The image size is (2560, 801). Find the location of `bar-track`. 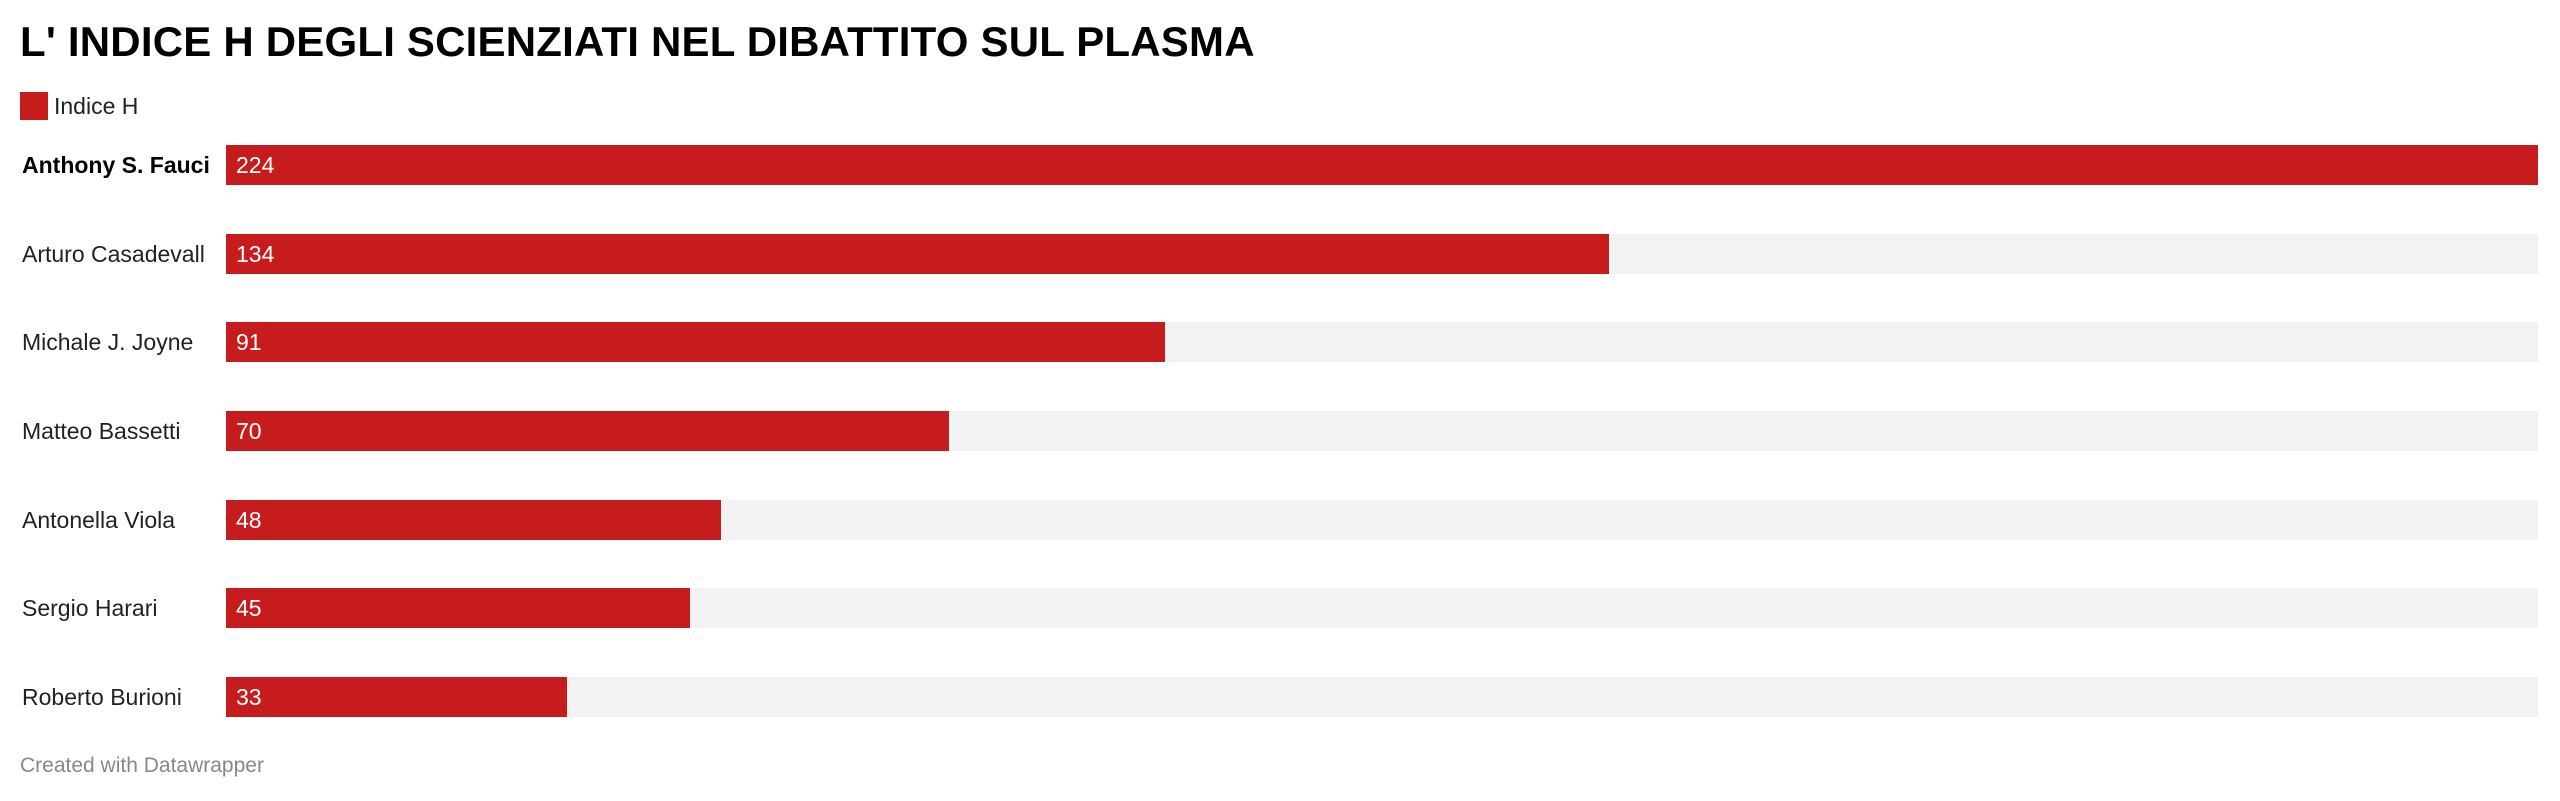

bar-track is located at coordinates (1382, 697).